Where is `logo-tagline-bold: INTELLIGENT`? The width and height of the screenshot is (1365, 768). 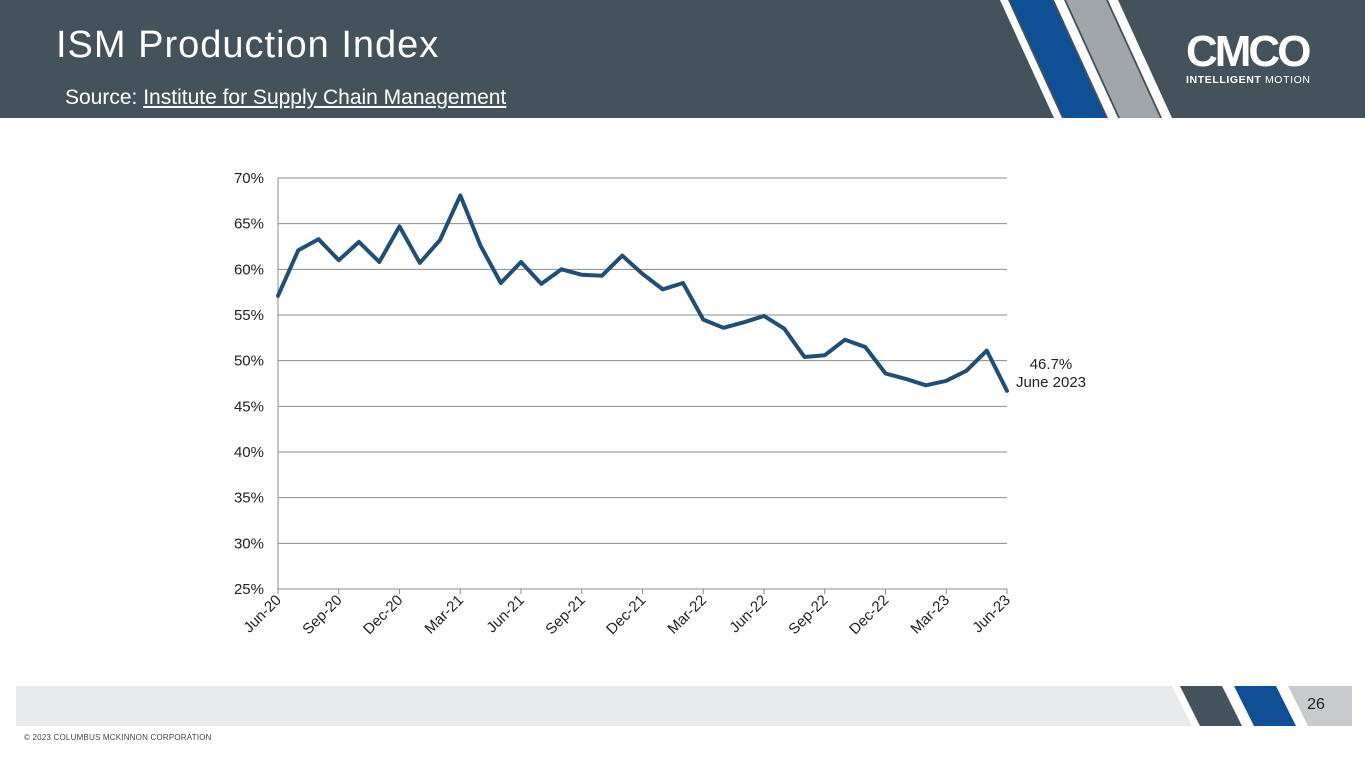
logo-tagline-bold: INTELLIGENT is located at coordinates (1224, 80).